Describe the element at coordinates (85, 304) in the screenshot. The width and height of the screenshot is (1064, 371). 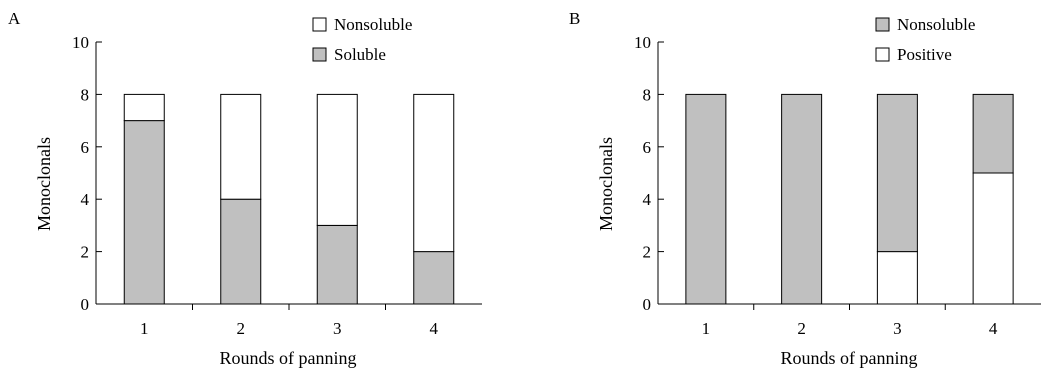
I see `y-tick-label-a: 0` at that location.